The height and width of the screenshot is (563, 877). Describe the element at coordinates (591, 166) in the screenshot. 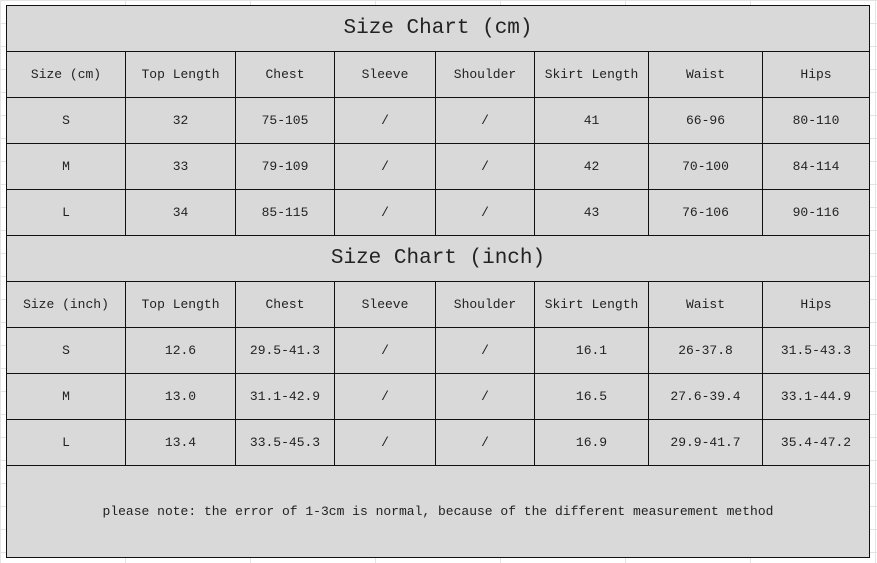

I see `data-cell: 42` at that location.